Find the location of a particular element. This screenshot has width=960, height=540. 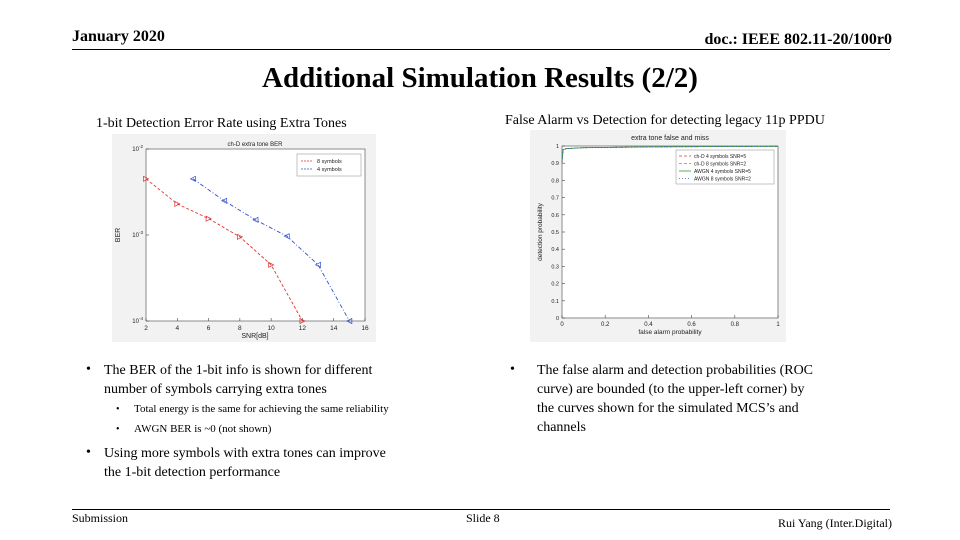

roc-y-tick-label: 0 is located at coordinates (557, 319).